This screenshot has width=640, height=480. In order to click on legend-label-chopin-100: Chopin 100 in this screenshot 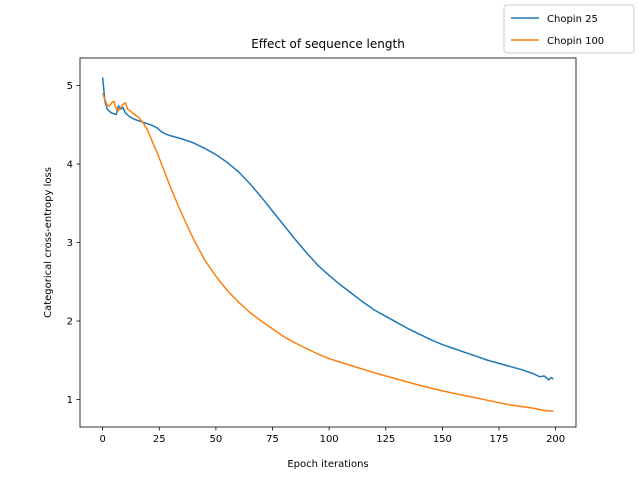, I will do `click(575, 41)`.